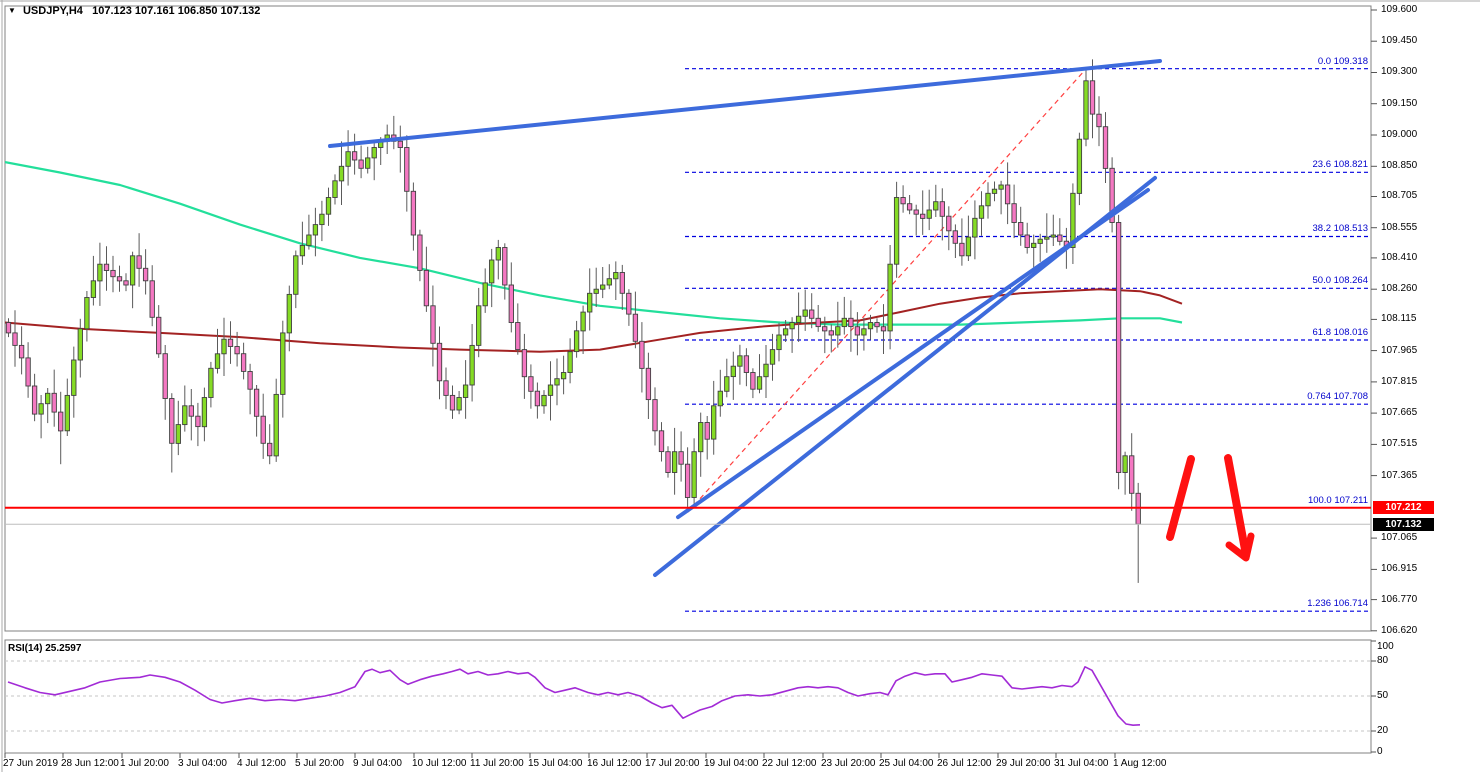  What do you see at coordinates (1023, 763) in the screenshot?
I see `time-axis-label: 29 Jul 20:00` at bounding box center [1023, 763].